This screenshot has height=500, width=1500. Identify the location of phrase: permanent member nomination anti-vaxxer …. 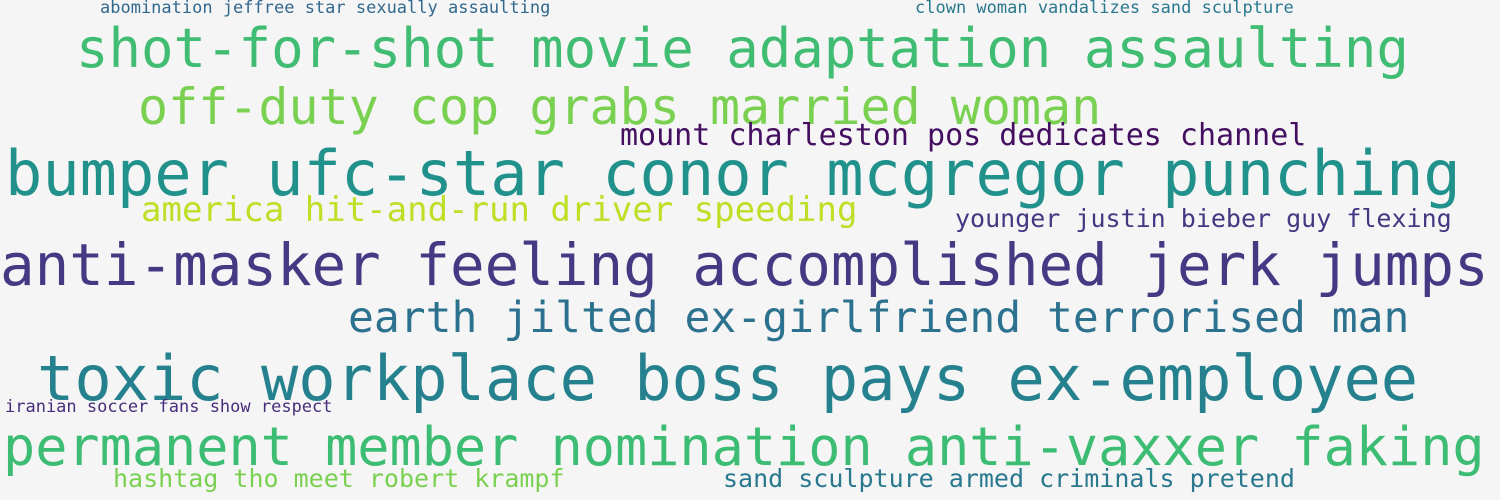
(744, 446).